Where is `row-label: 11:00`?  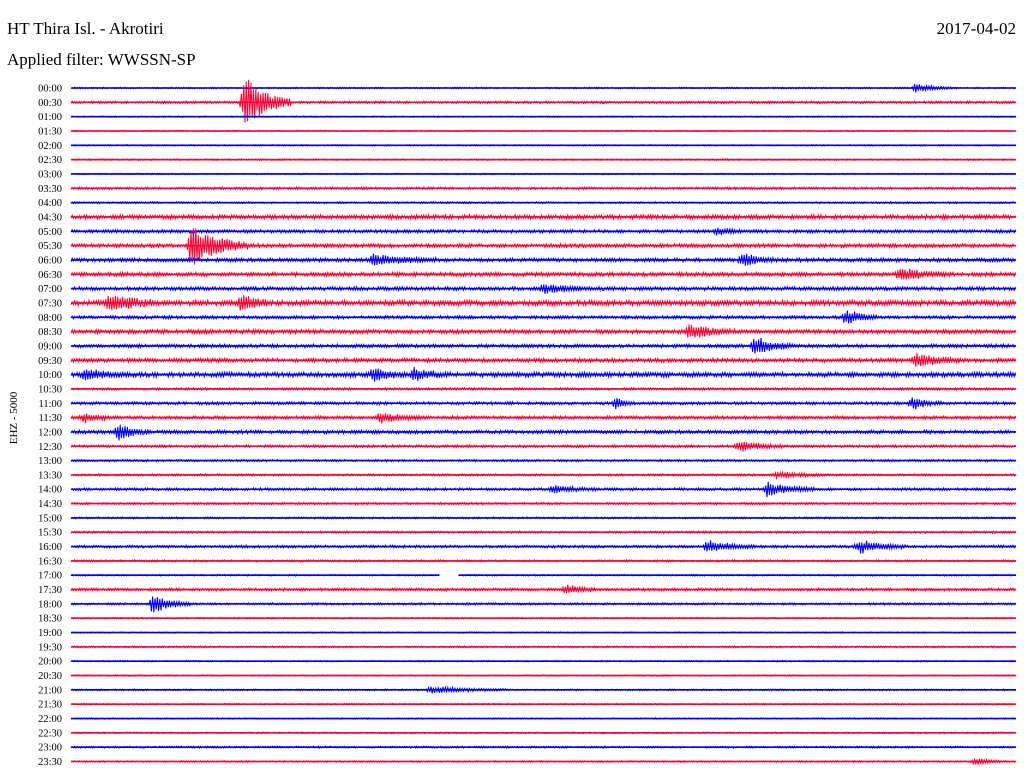
row-label: 11:00 is located at coordinates (50, 404).